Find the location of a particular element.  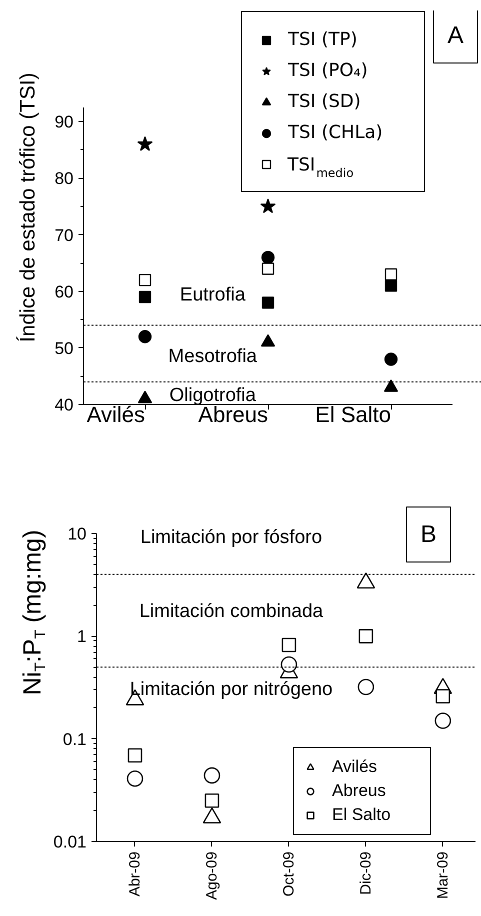

annotation: Limitación combinada is located at coordinates (231, 611).